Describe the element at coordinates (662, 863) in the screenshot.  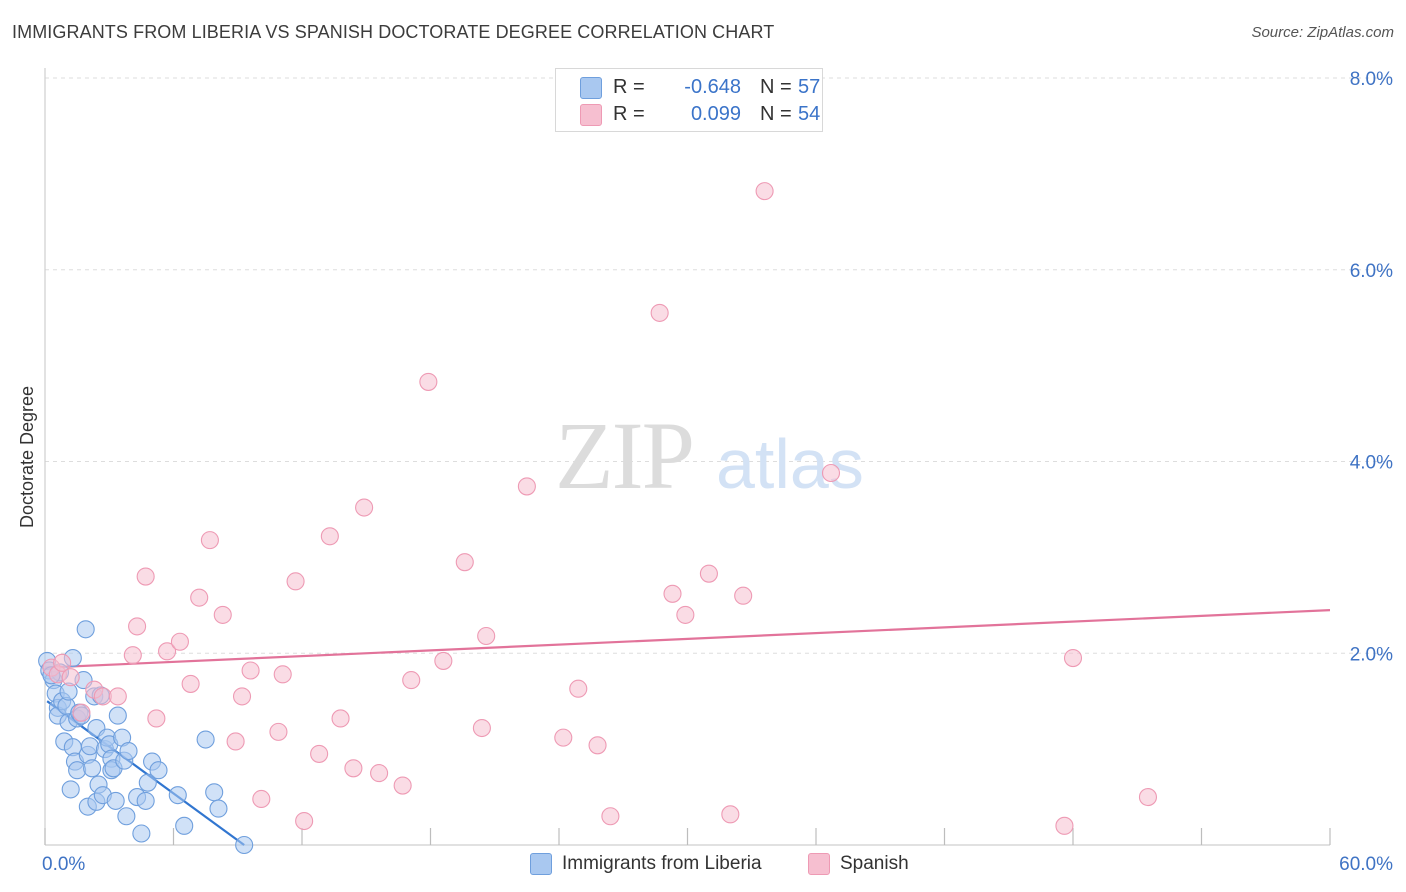
I see `legend-label-liberia: Immigrants from Liberia` at that location.